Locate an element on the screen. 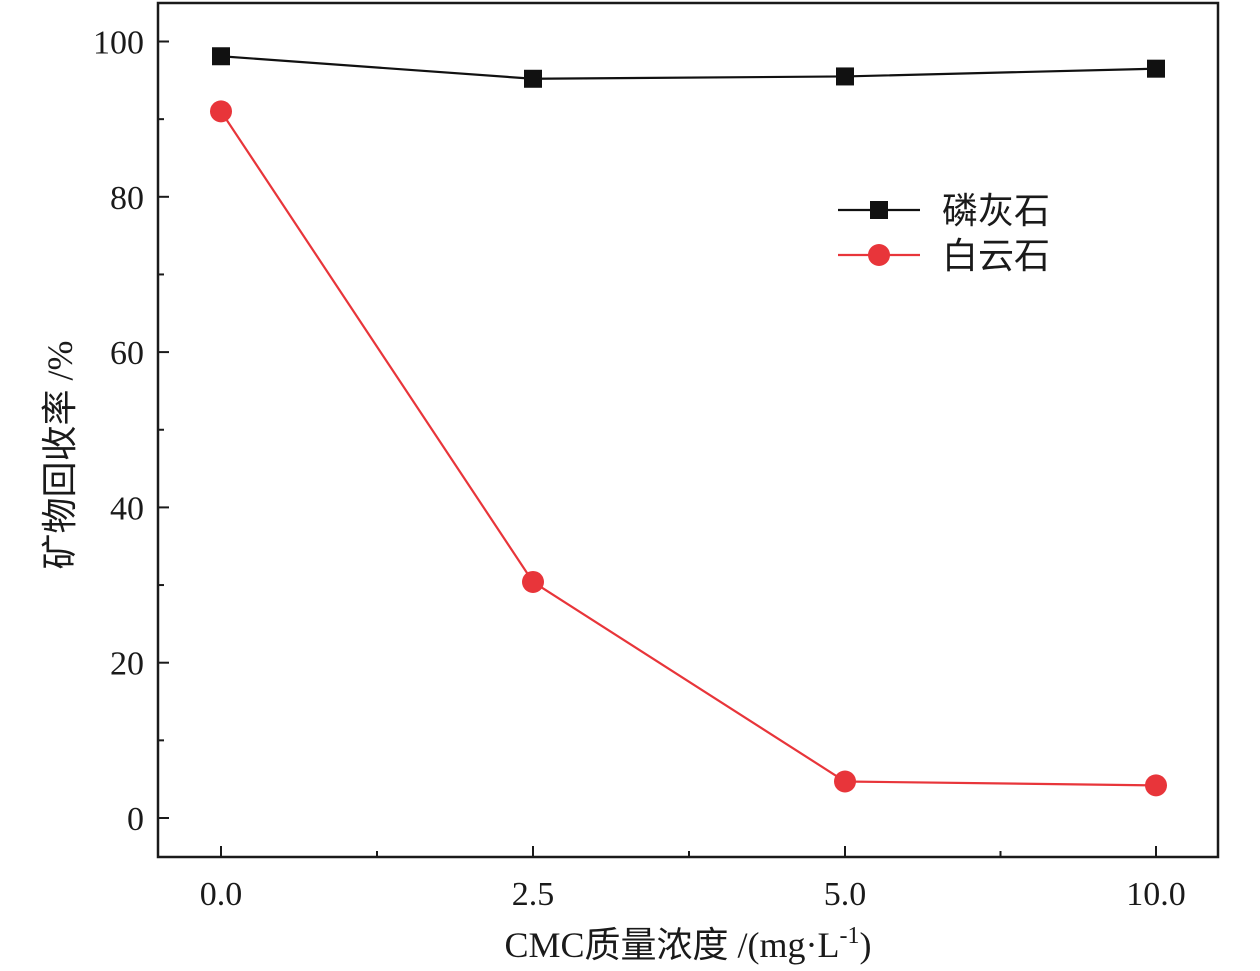  legend-label: 磷灰石 is located at coordinates (996, 211).